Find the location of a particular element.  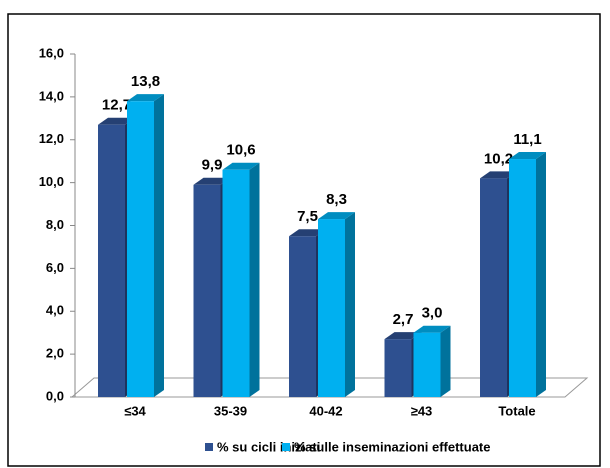

value-label: 12,7 is located at coordinates (116, 105).